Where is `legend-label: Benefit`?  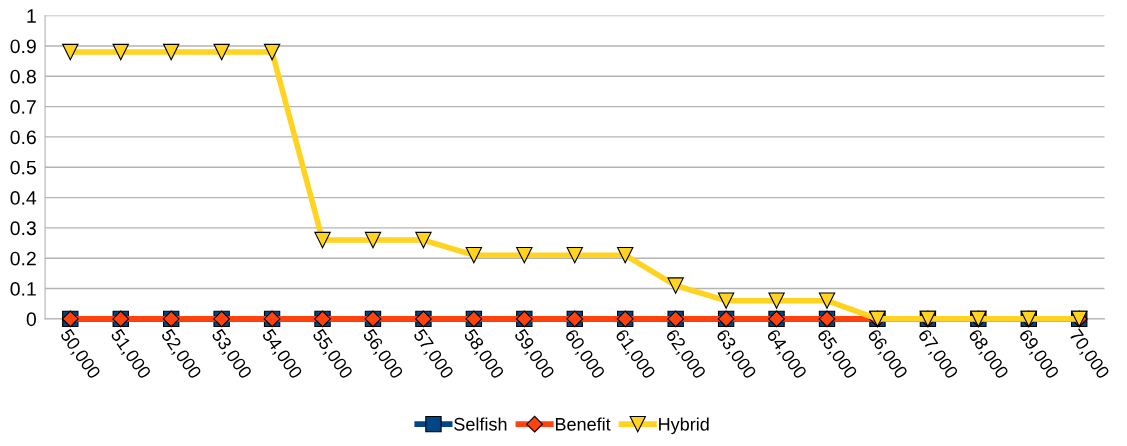 legend-label: Benefit is located at coordinates (583, 424).